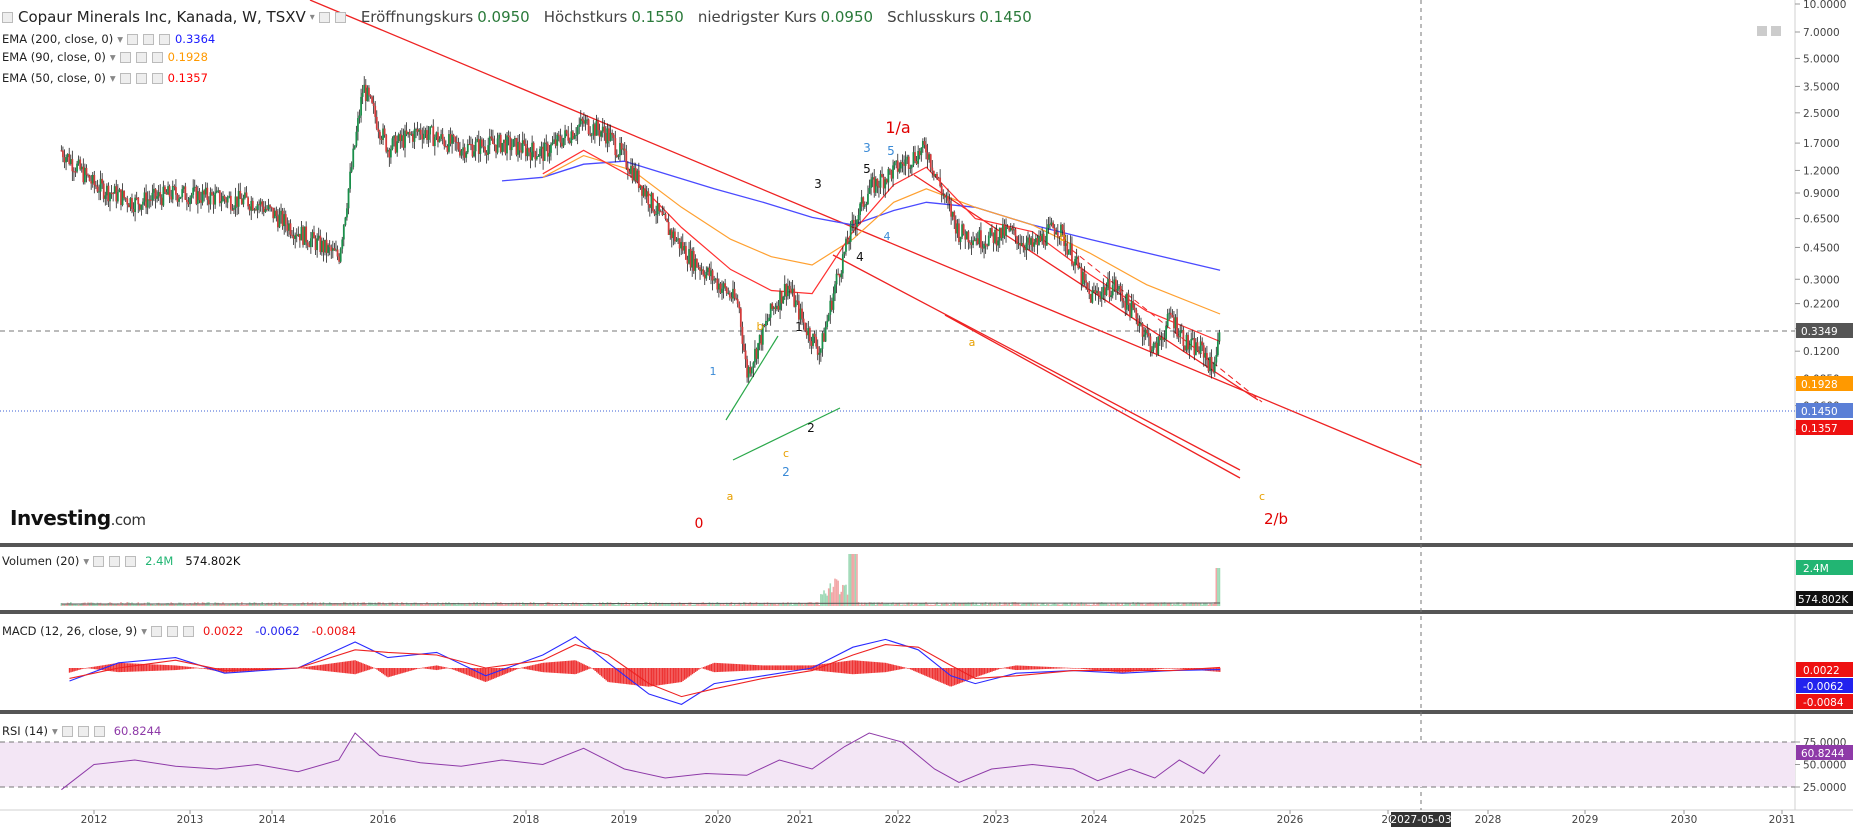 The width and height of the screenshot is (1853, 828). Describe the element at coordinates (223, 631) in the screenshot. I see `macd-value-1: 0.0022` at that location.